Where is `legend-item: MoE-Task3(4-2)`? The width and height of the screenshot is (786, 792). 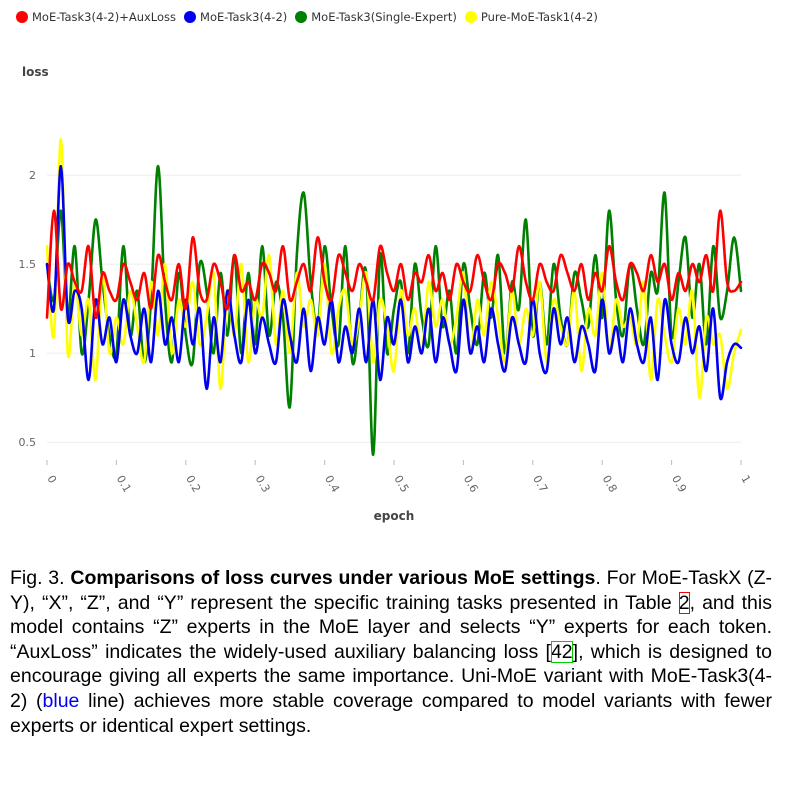
legend-item: MoE-Task3(4-2) is located at coordinates (235, 17).